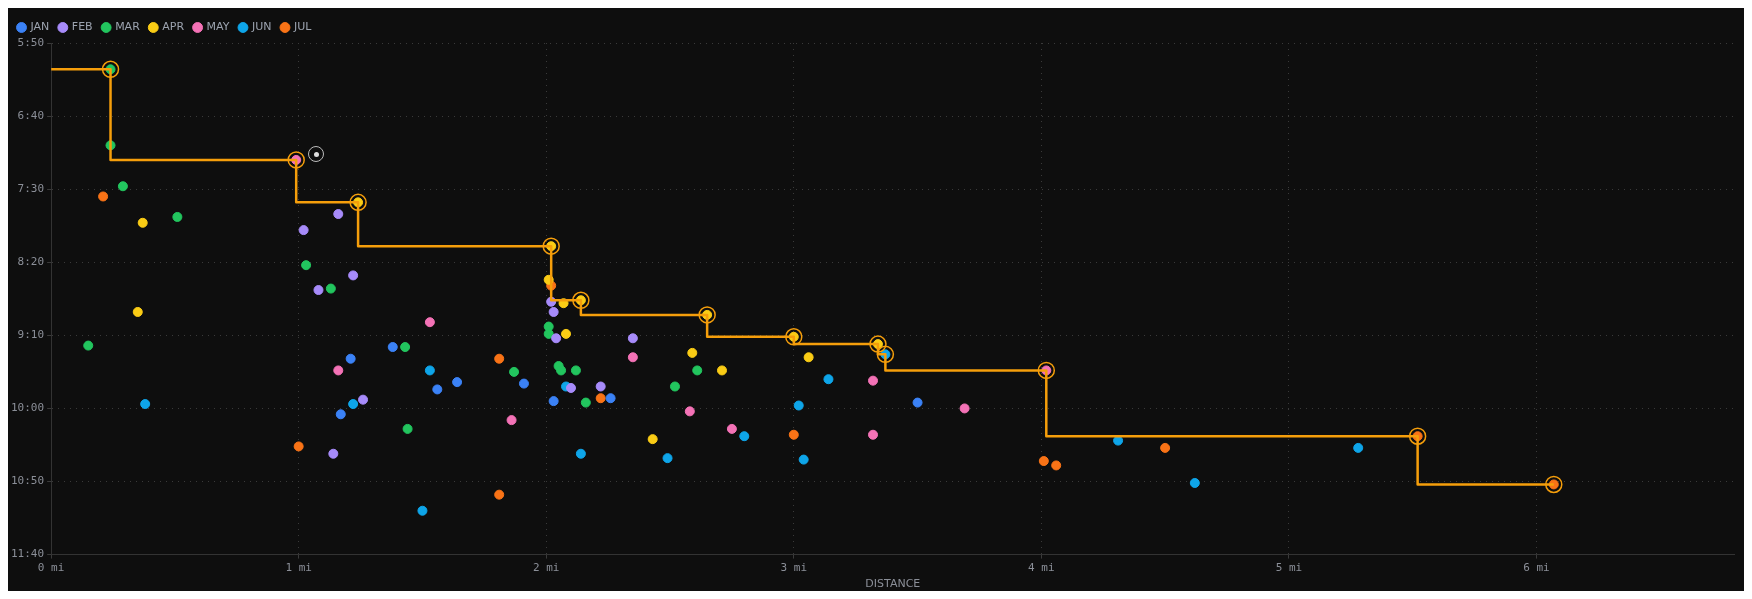 Image resolution: width=1752 pixels, height=599 pixels. Describe the element at coordinates (298, 568) in the screenshot. I see `x-tick-label: 1 mi` at that location.